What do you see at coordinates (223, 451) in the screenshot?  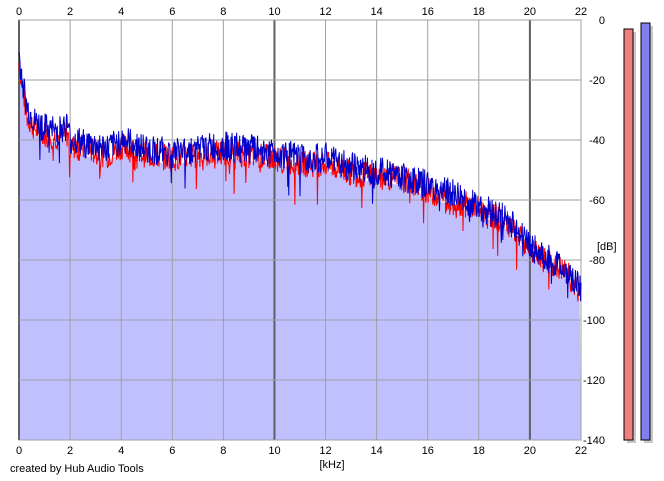 I see `x-tick-label-bottom: 8` at bounding box center [223, 451].